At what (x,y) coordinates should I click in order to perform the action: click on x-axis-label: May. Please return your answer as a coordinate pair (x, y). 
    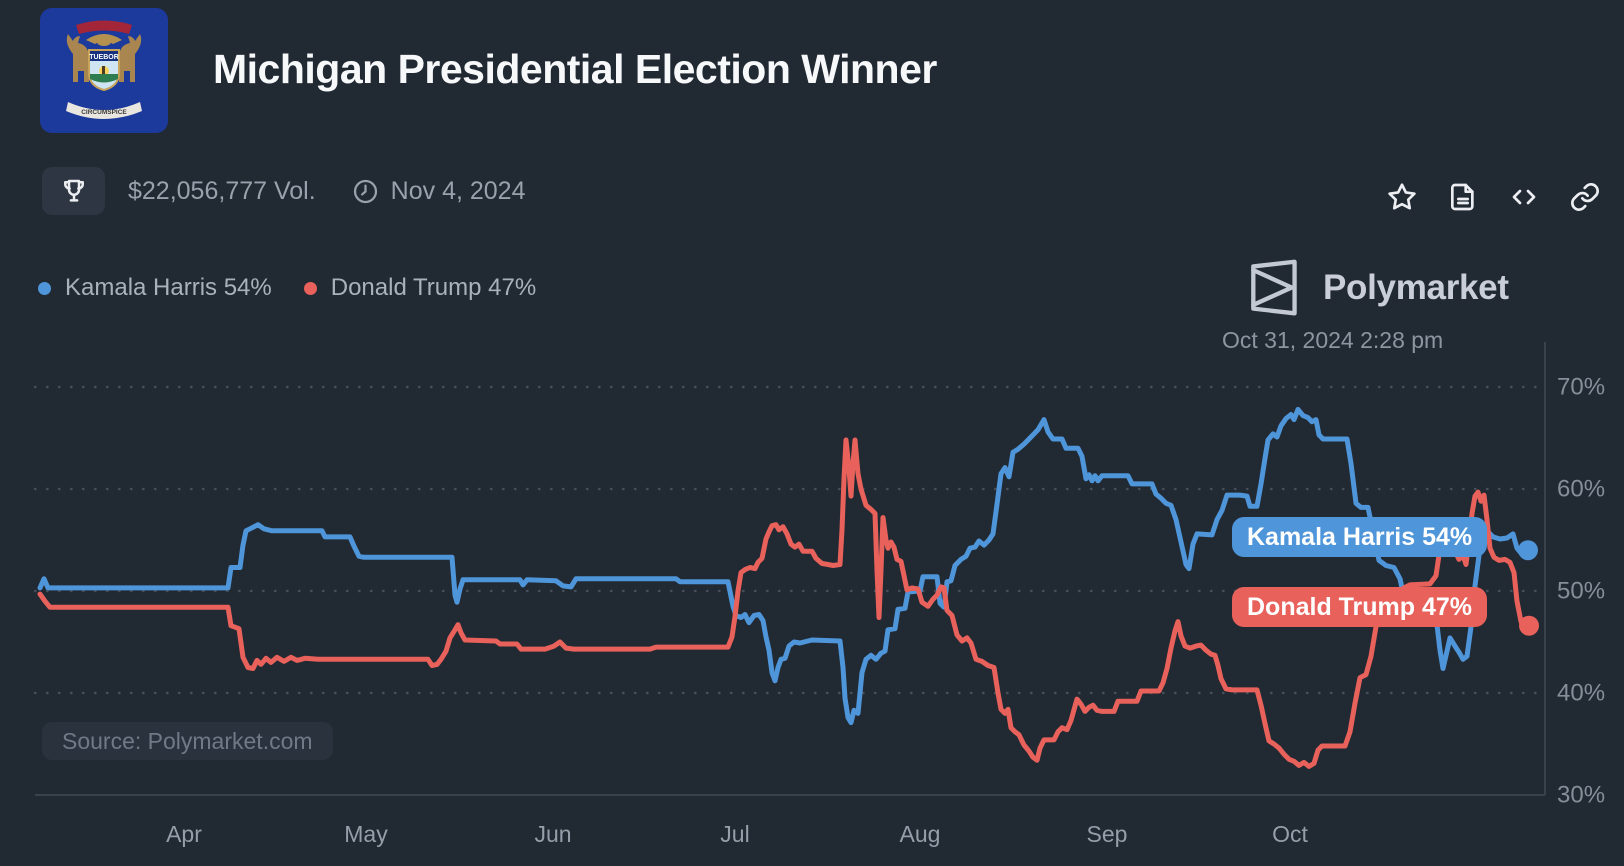
    Looking at the image, I should click on (366, 834).